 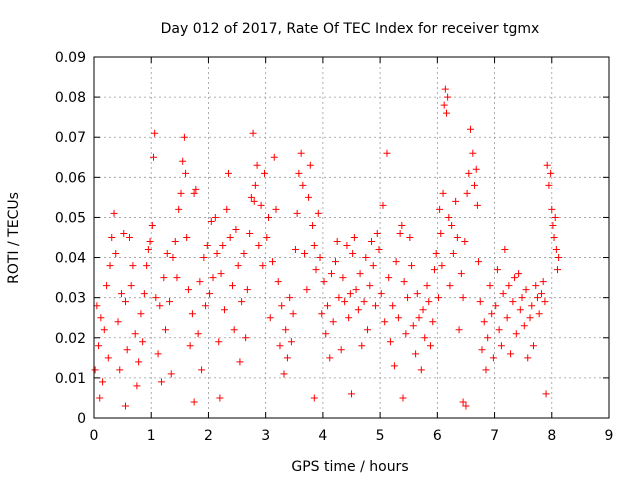 What do you see at coordinates (494, 436) in the screenshot?
I see `x-tick-label: 7` at bounding box center [494, 436].